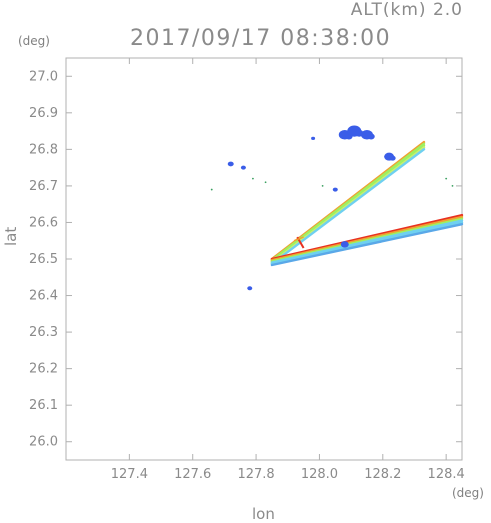 This screenshot has width=491, height=523. What do you see at coordinates (261, 38) in the screenshot?
I see `timestamp-title: 2017/09/17 08:38:00` at bounding box center [261, 38].